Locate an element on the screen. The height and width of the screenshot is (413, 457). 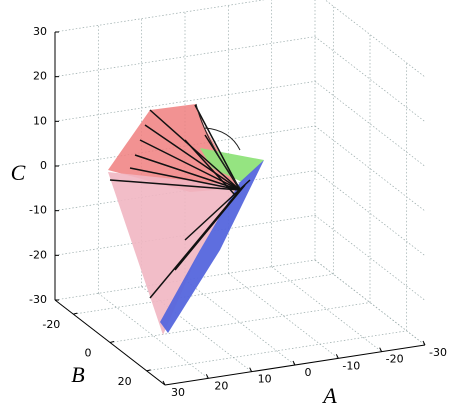
z-tick-label: 20 is located at coordinates (40, 76).